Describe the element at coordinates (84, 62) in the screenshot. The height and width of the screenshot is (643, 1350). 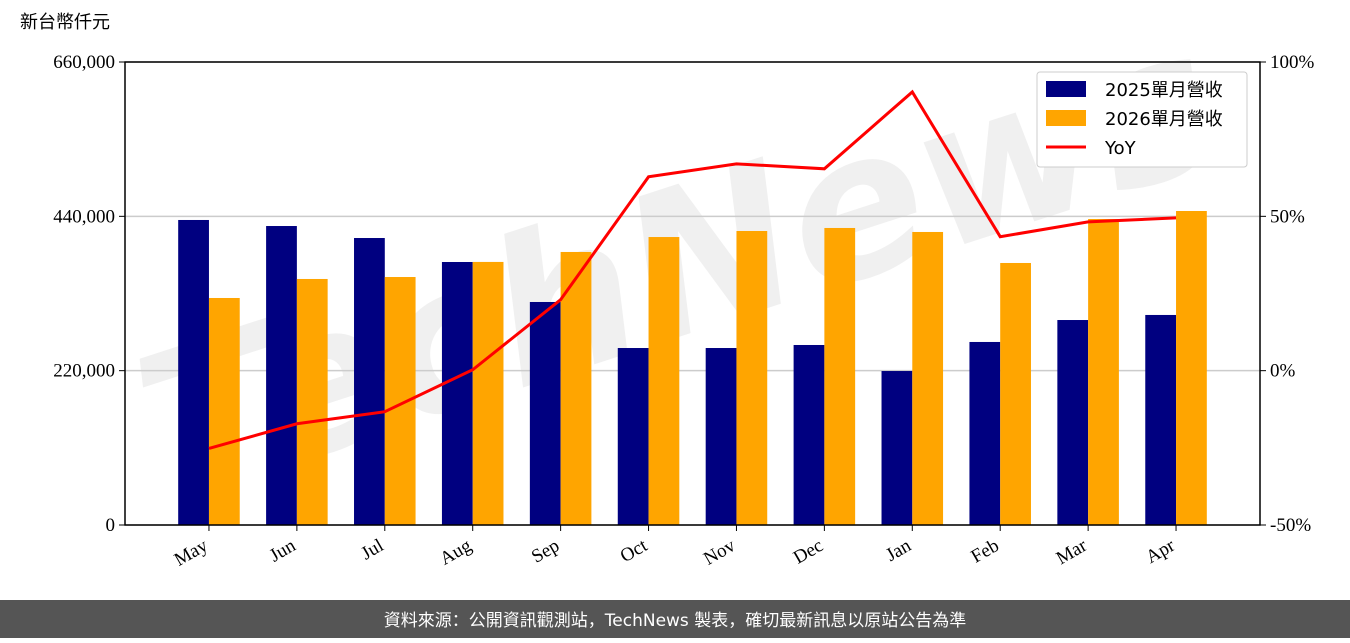
I see `y-tick-label: 660,000` at that location.